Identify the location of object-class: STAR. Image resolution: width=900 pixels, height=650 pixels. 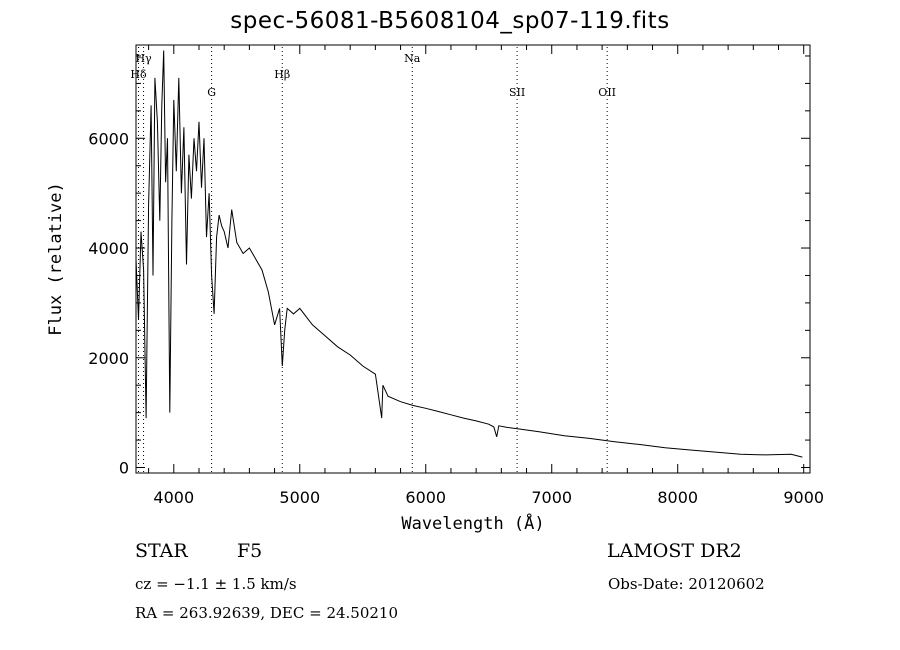
(161, 551).